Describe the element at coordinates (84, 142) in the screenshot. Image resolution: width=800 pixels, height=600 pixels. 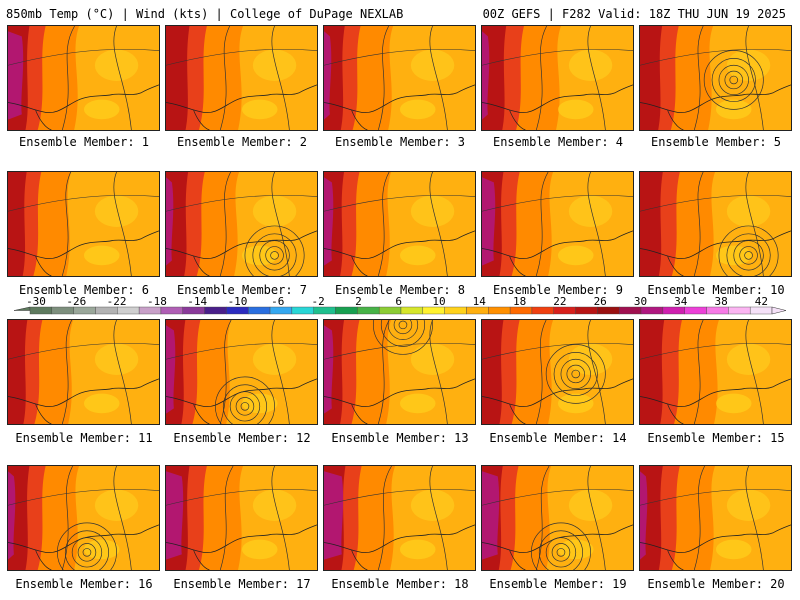
I see `ensemble-member-caption: Ensemble Member: 1` at that location.